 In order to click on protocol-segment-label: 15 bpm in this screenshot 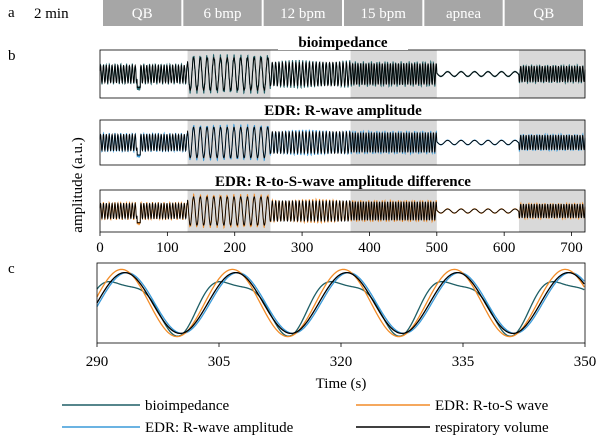, I will do `click(383, 14)`.